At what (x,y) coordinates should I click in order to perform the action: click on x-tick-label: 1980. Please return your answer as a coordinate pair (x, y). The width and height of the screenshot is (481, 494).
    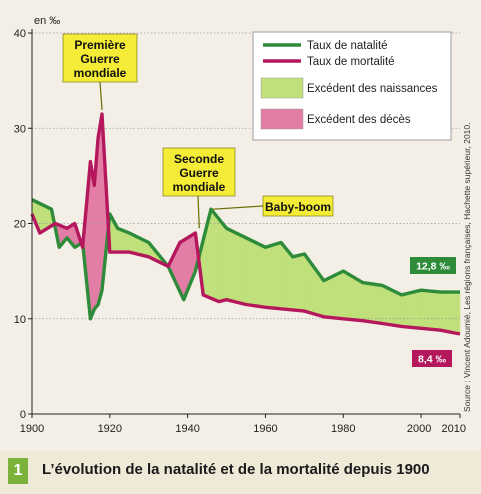
    Looking at the image, I should click on (343, 429).